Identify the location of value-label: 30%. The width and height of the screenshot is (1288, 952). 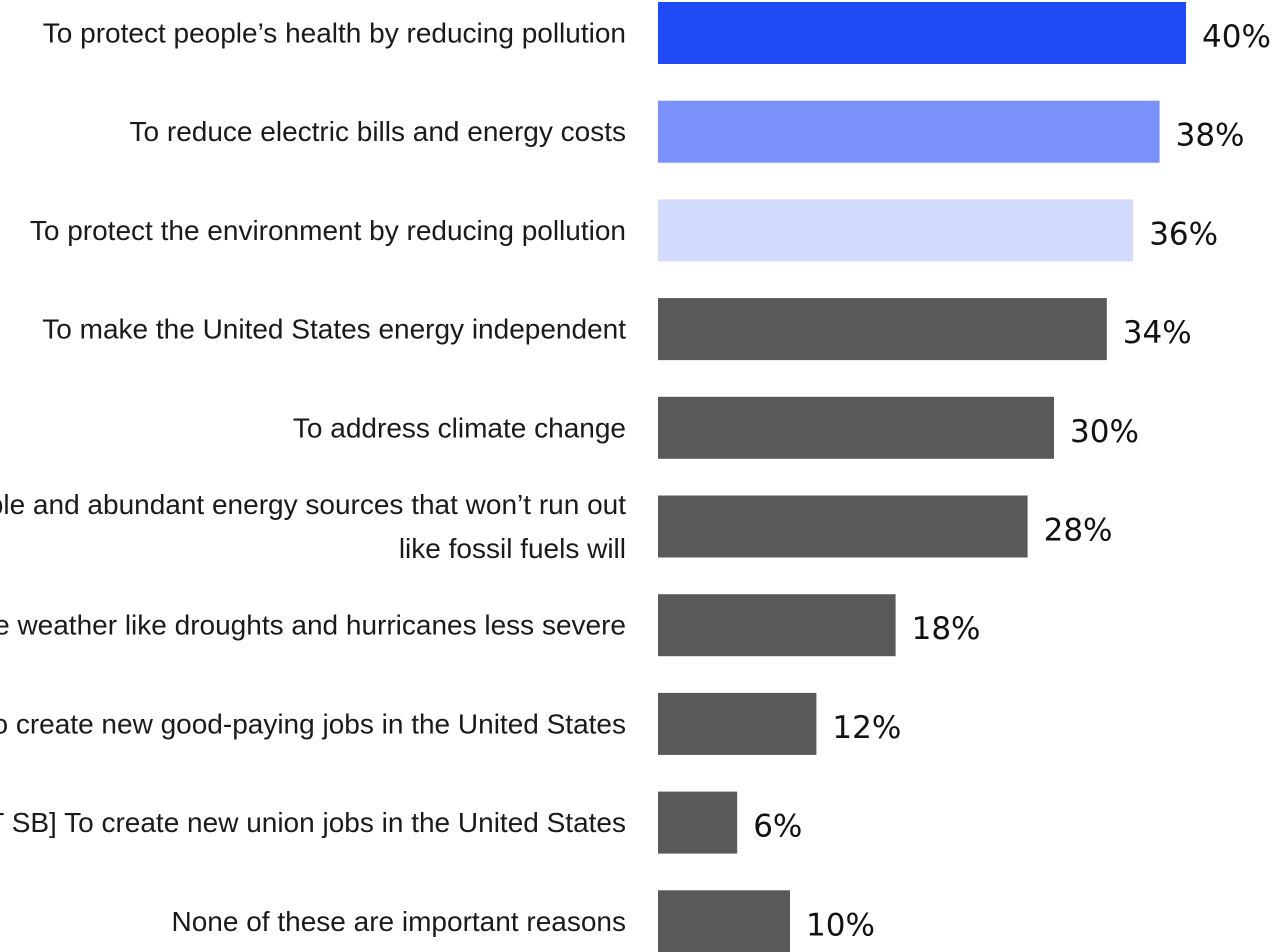
(1104, 432).